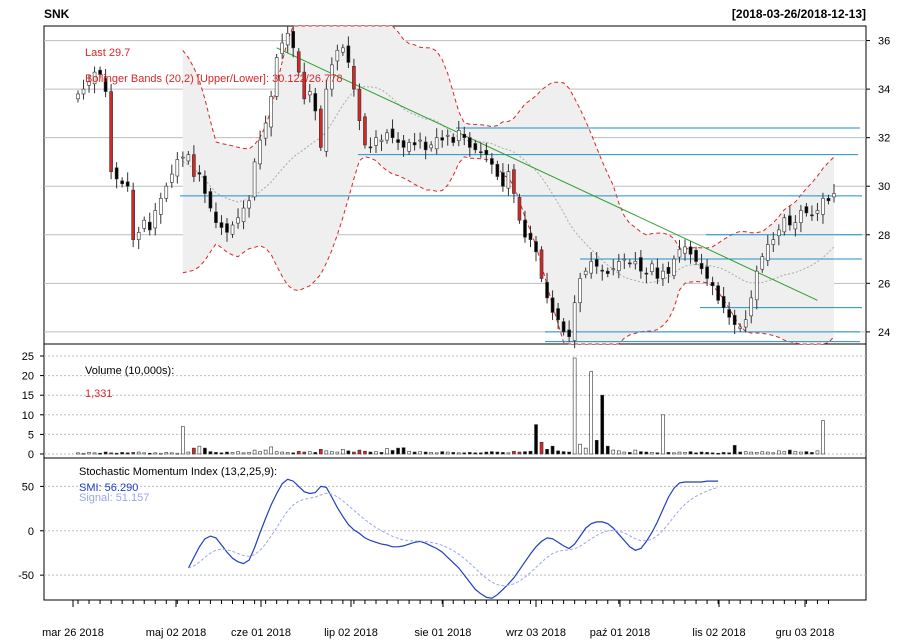  I want to click on x-tick-label: maj 02 2018, so click(176, 633).